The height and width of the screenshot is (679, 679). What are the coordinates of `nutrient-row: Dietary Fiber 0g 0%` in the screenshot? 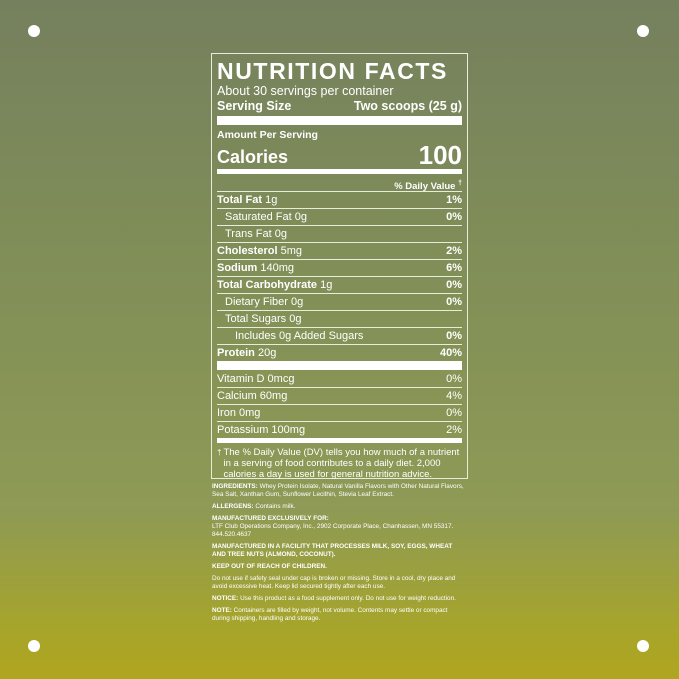 It's located at (339, 302).